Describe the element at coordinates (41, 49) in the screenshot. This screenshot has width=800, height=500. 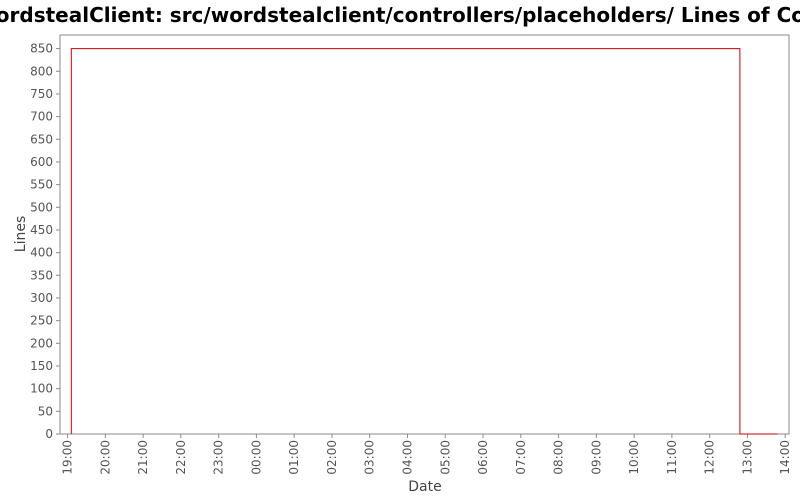
I see `y-tick-label: 850` at that location.